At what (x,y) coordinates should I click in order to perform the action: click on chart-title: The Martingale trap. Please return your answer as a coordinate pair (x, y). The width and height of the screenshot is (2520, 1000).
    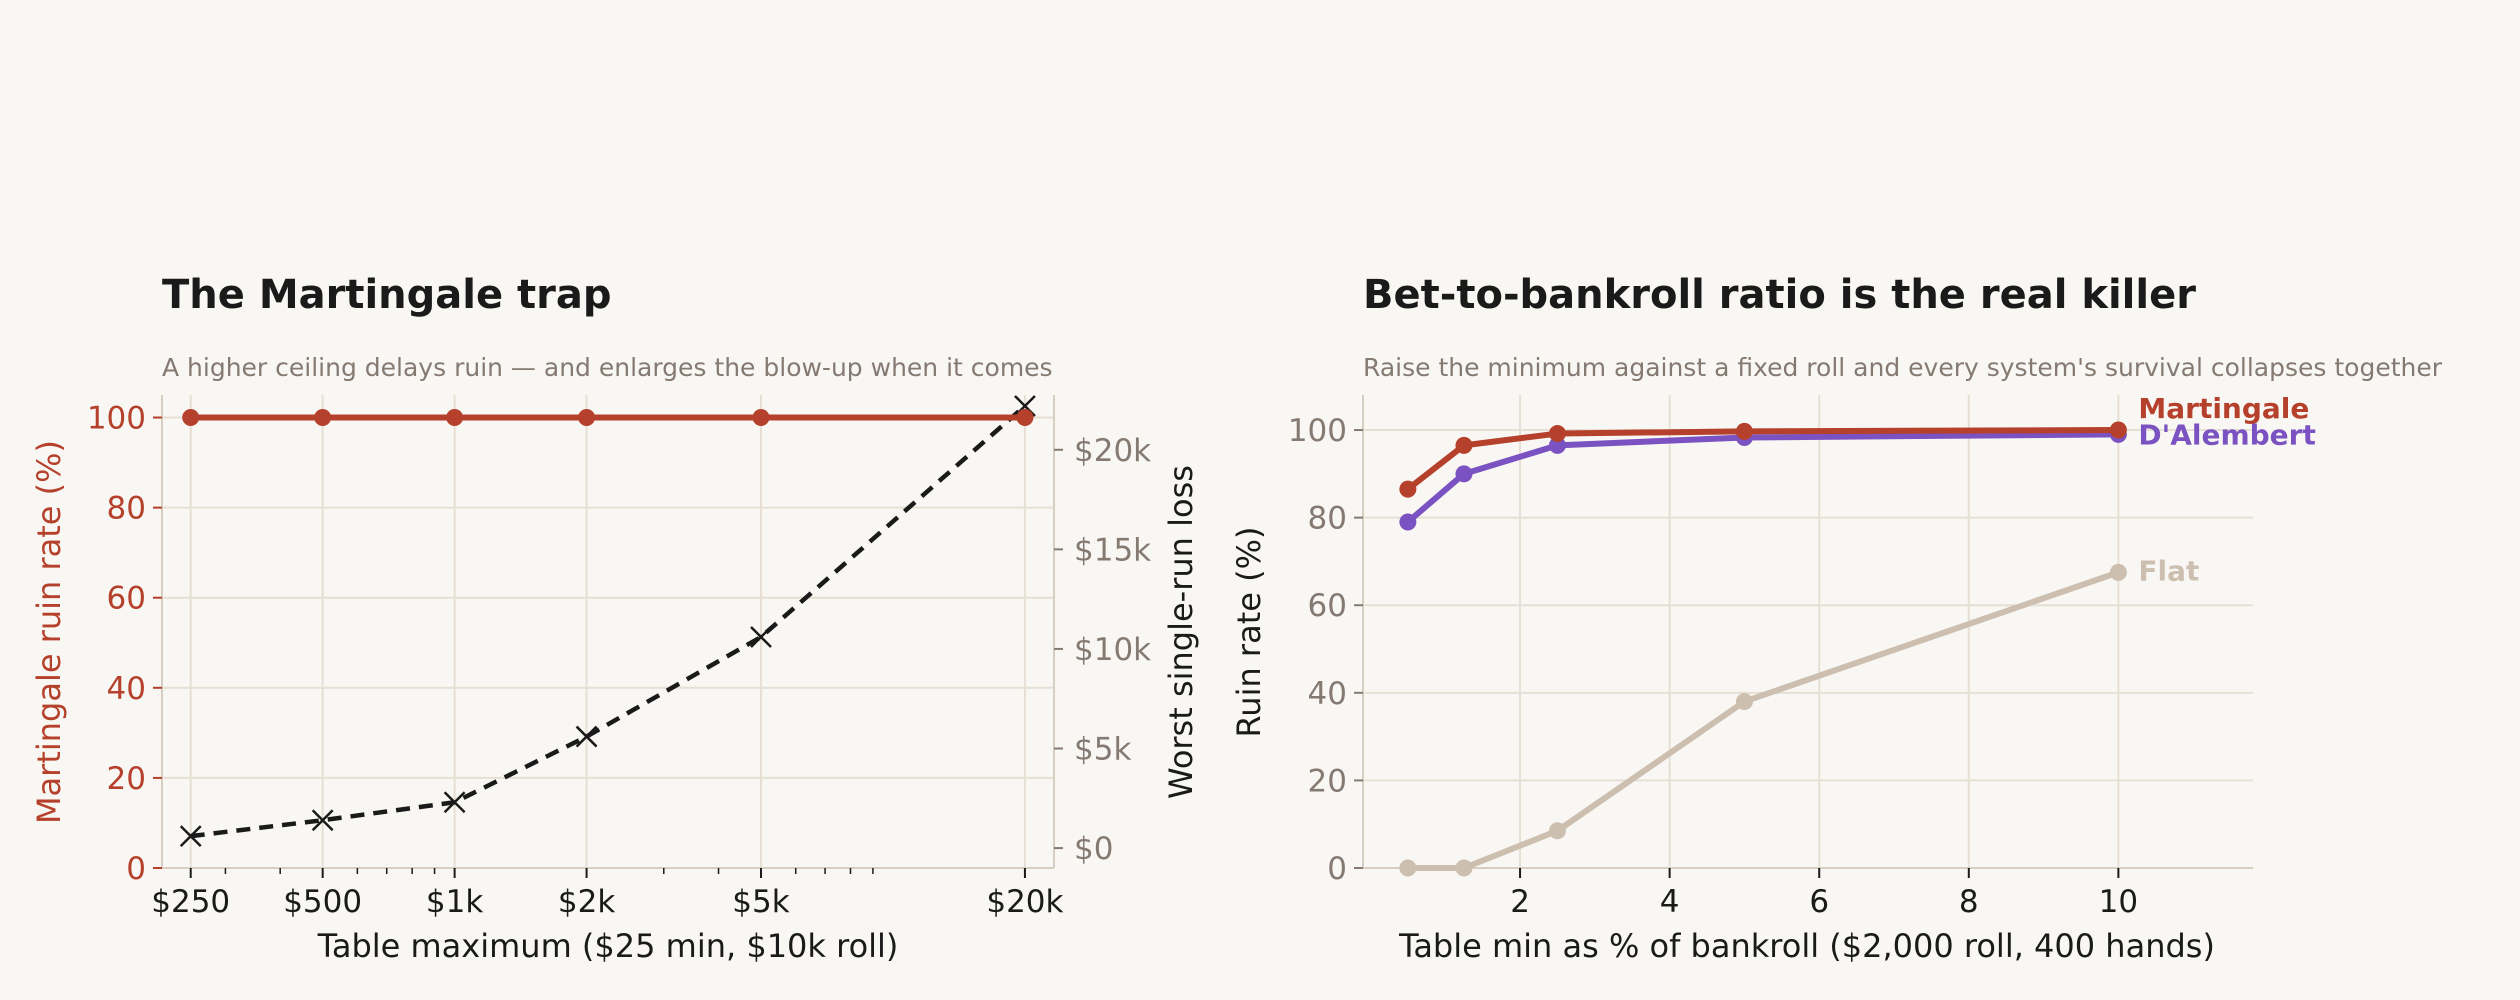
    Looking at the image, I should click on (387, 295).